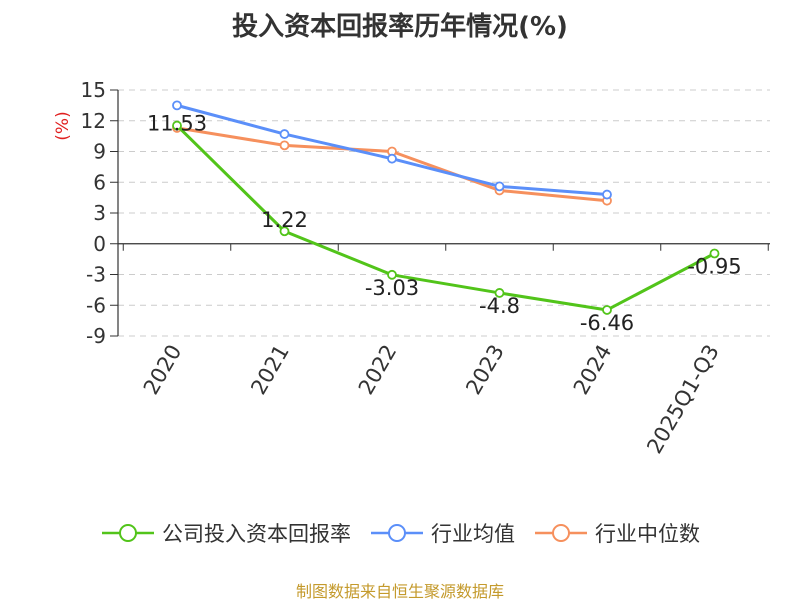 This screenshot has height=602, width=800. Describe the element at coordinates (473, 534) in the screenshot. I see `legend-label: 行业均值` at that location.